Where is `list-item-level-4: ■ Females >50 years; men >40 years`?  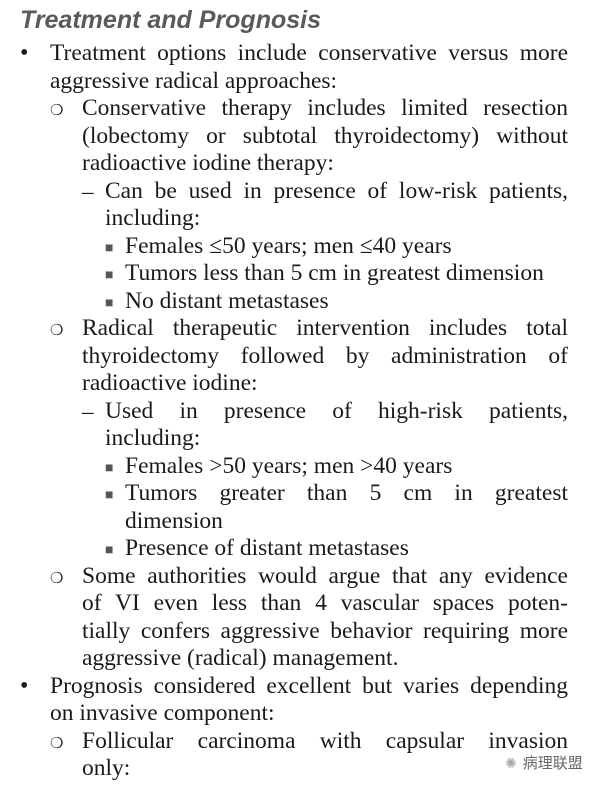 list-item-level-4: ■ Females >50 years; men >40 years is located at coordinates (307, 467).